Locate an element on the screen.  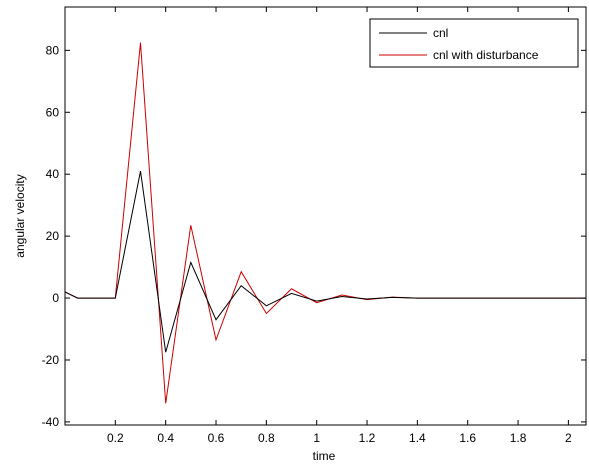
y-tick-label: 20 is located at coordinates (53, 236).